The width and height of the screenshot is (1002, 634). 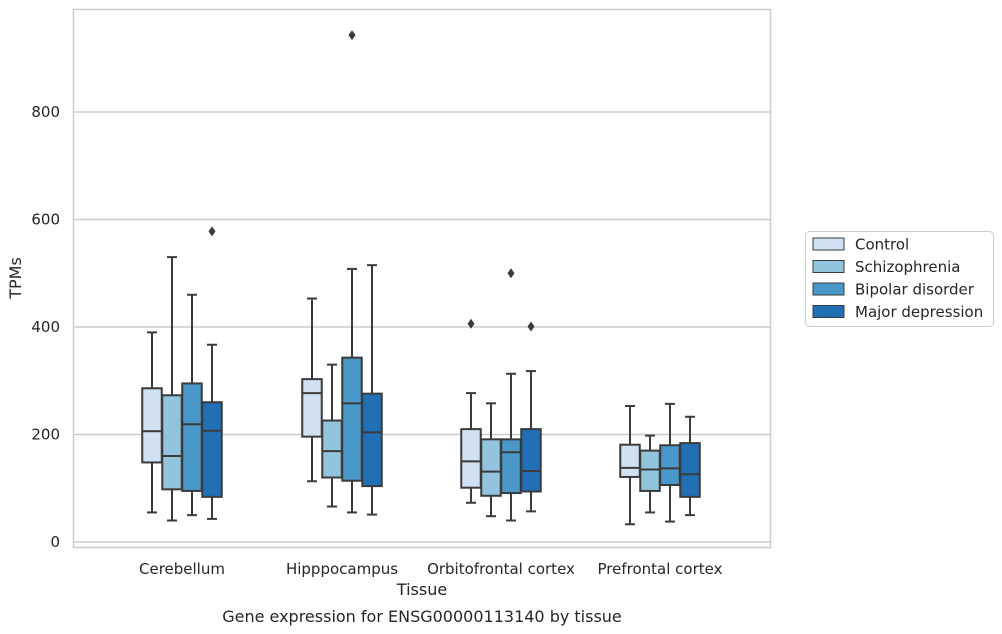 I want to click on legend-label-1: Schizophrenia, so click(x=907, y=267).